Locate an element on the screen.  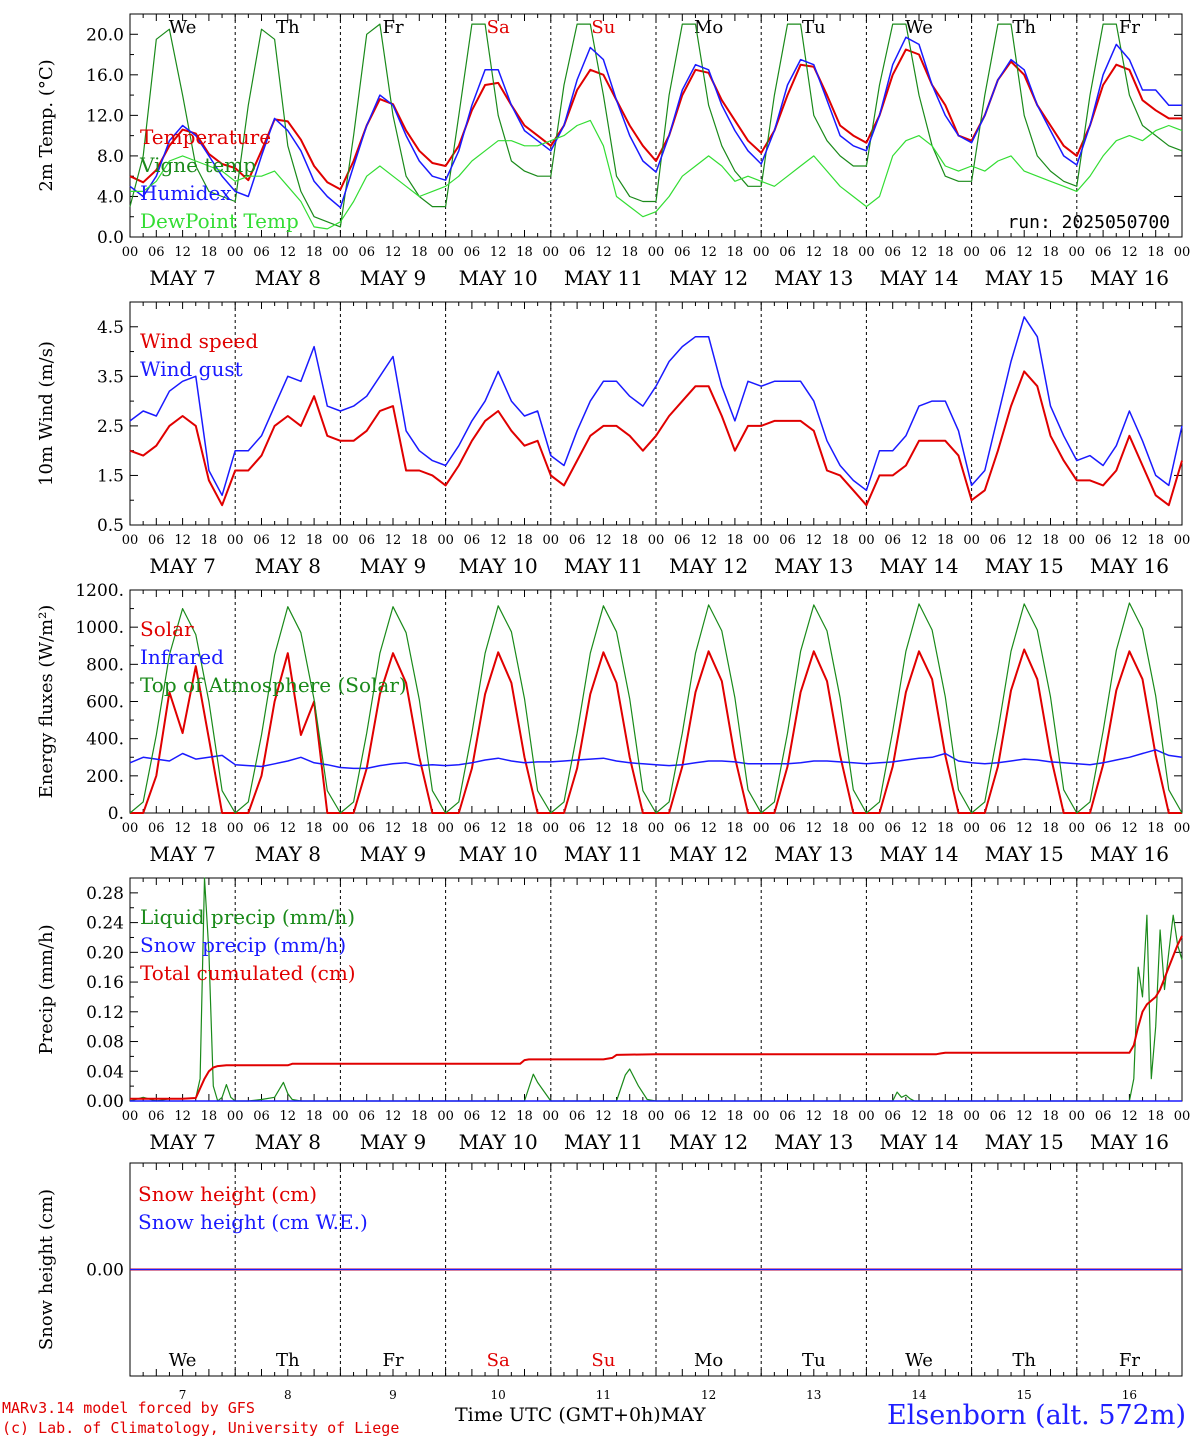
day-number: 8 is located at coordinates (288, 1395).